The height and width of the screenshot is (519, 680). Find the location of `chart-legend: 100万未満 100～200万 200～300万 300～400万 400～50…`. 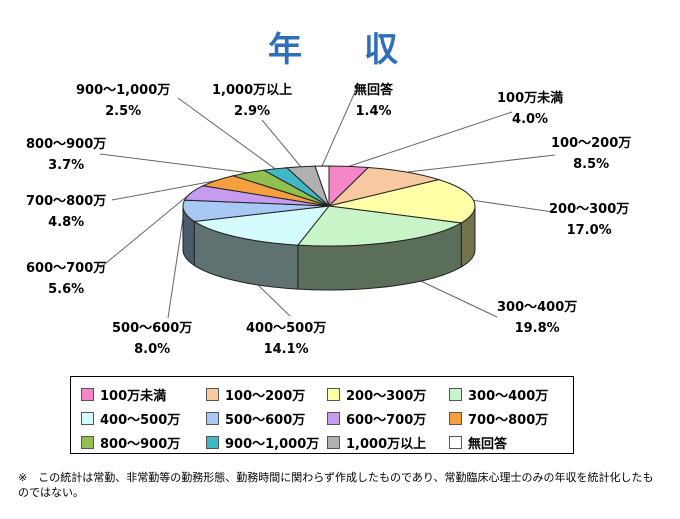

chart-legend: 100万未満 100～200万 200～300万 300～400万 400～50… is located at coordinates (322, 415).